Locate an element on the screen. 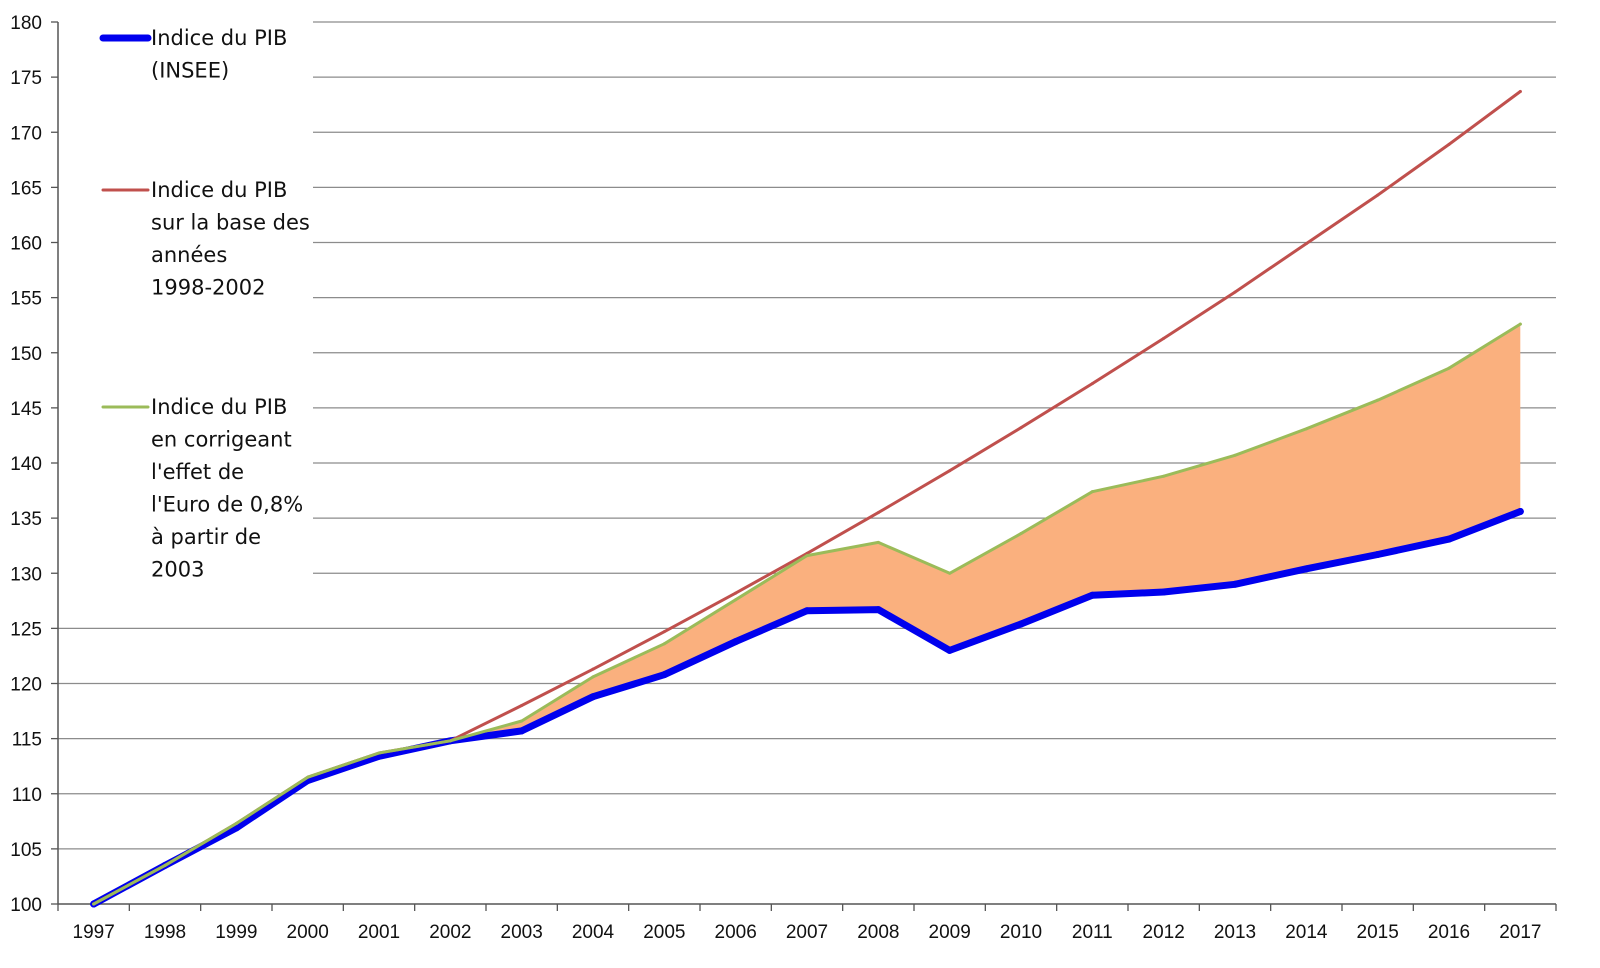  point-s3-2007 is located at coordinates (807, 556).